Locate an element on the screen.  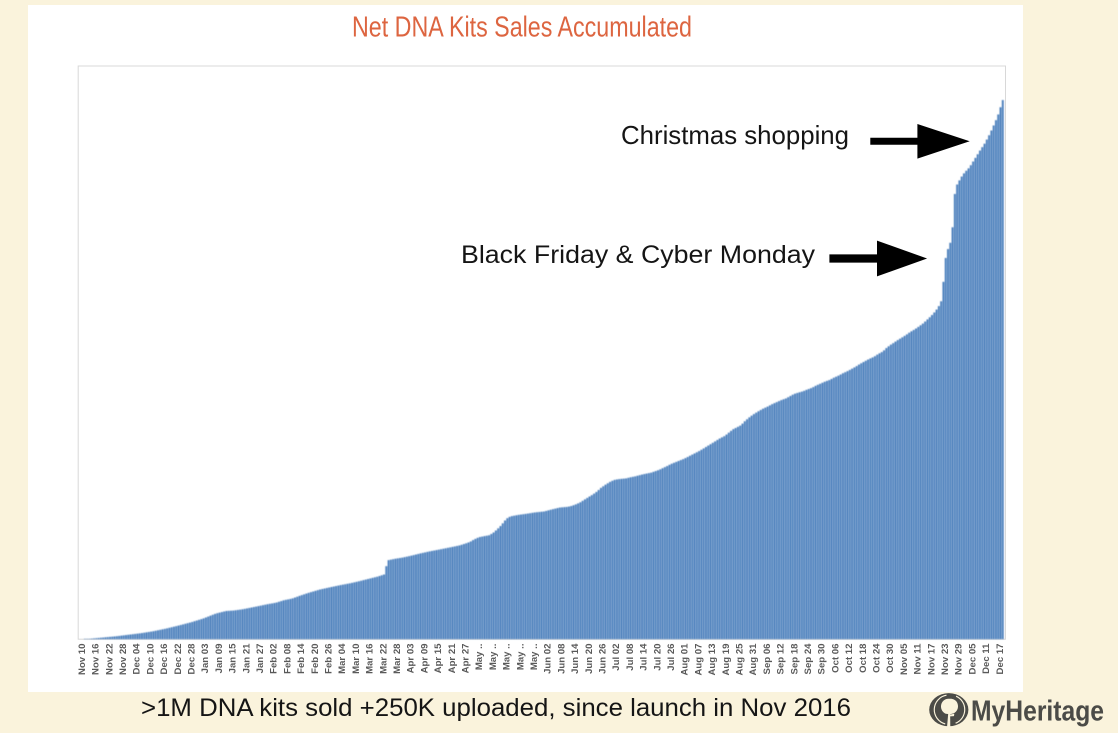
svg-text: Mar 16 is located at coordinates (370, 659).